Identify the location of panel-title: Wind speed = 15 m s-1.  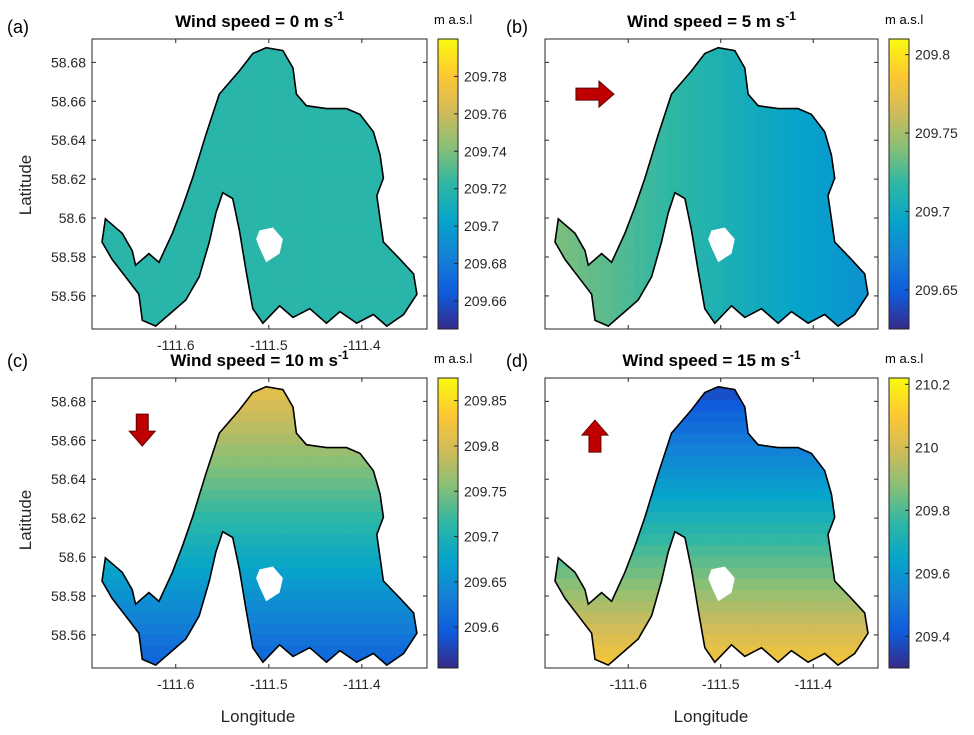
(711, 359).